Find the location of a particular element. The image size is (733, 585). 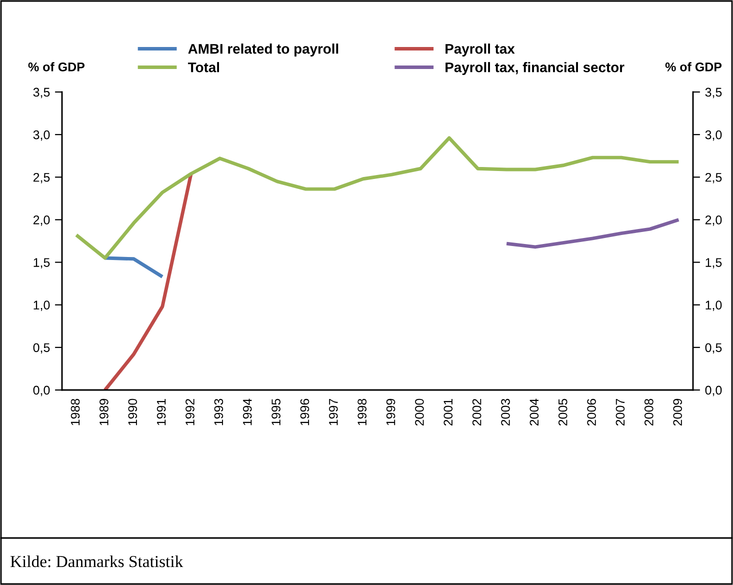

x-tick-label: 1995 is located at coordinates (276, 412).